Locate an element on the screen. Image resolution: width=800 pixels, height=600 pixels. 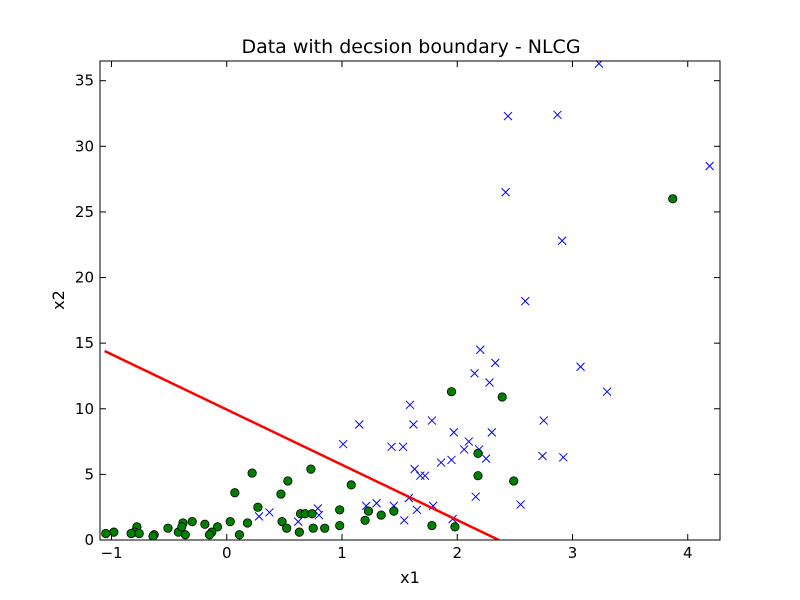
x-tick-label: 4 is located at coordinates (688, 553).